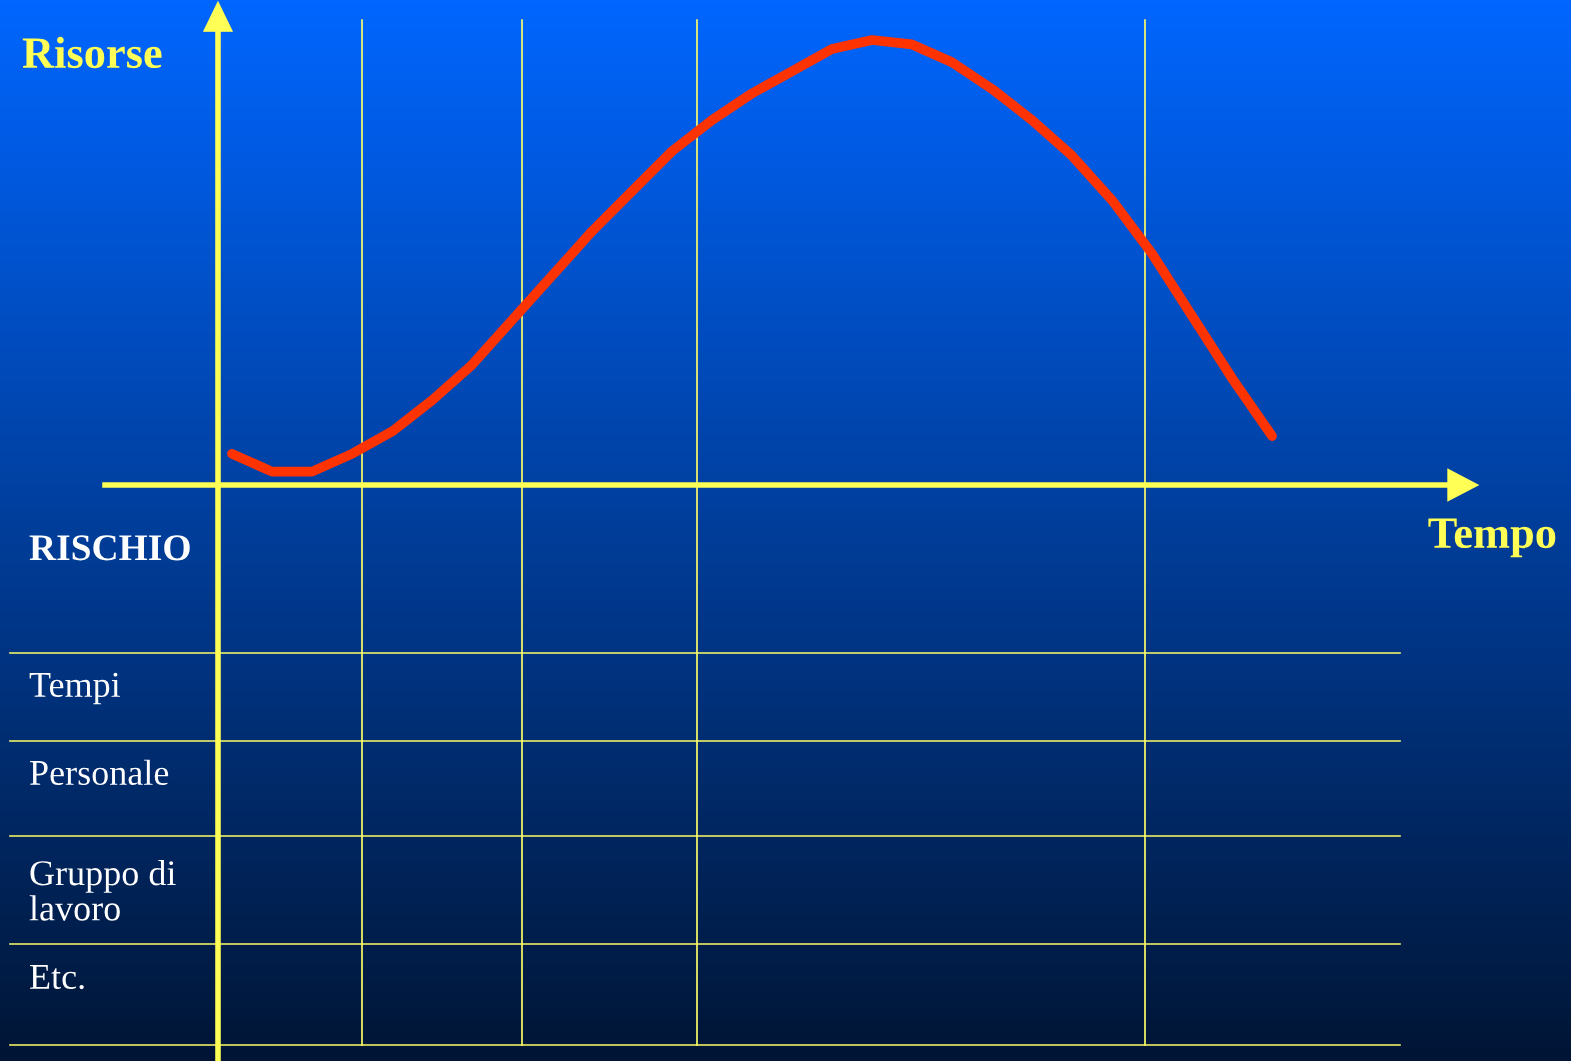  I want to click on text: Etc., so click(57, 977).